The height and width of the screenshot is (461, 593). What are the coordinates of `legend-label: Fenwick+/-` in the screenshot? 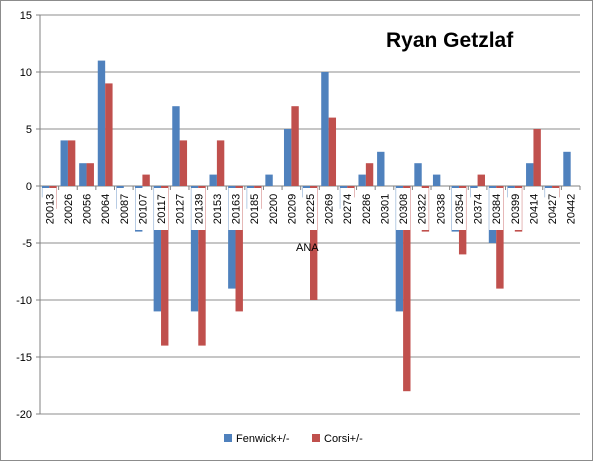 It's located at (263, 439).